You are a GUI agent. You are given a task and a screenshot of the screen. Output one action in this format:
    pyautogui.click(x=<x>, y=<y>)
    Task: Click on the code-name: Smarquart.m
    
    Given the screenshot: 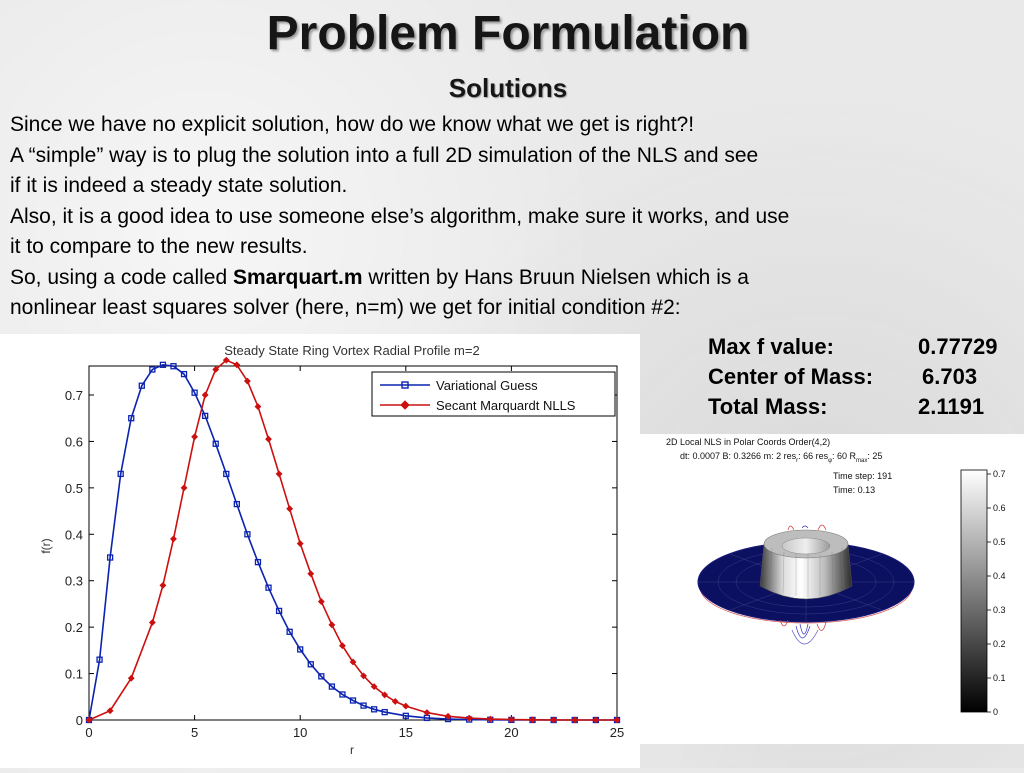 What is the action you would take?
    pyautogui.click(x=297, y=277)
    